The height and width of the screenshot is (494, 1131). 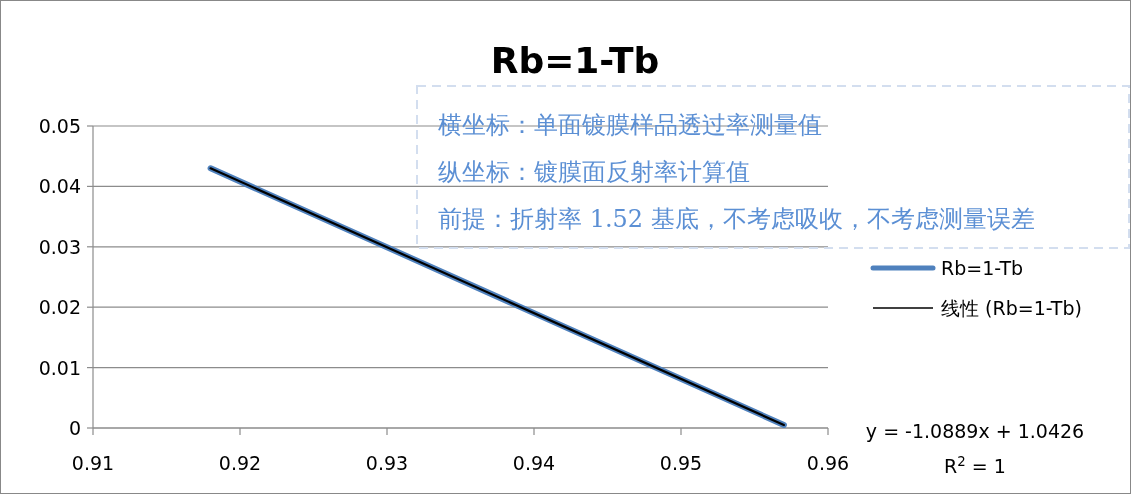 I want to click on annotation: 前提：折射率 1.52 基底，不考虑吸收，不考虑测量误差, so click(x=736, y=219).